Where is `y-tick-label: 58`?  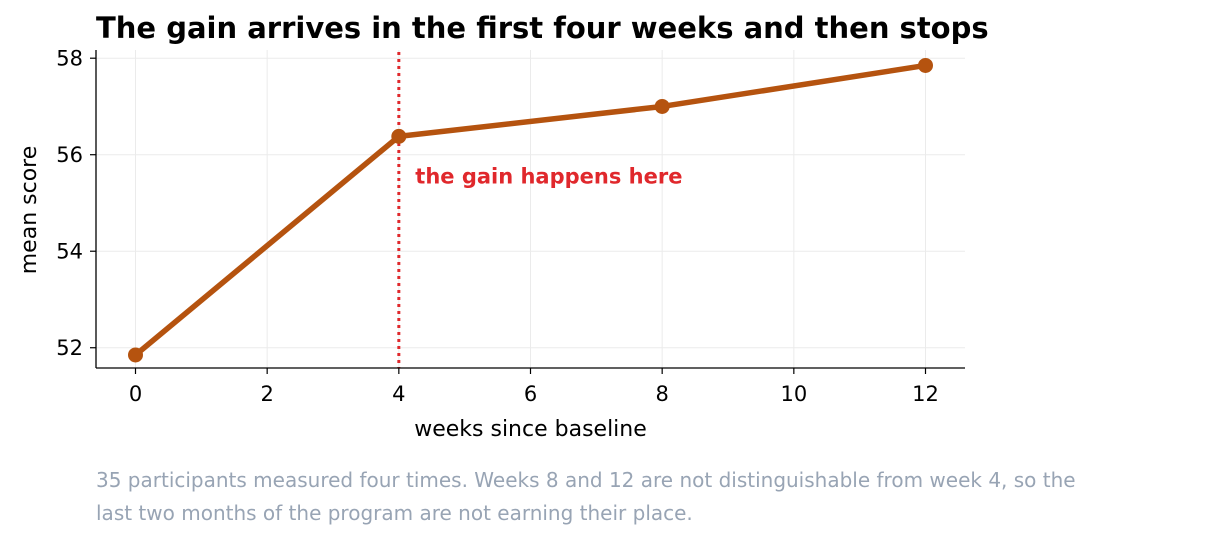 y-tick-label: 58 is located at coordinates (69, 59).